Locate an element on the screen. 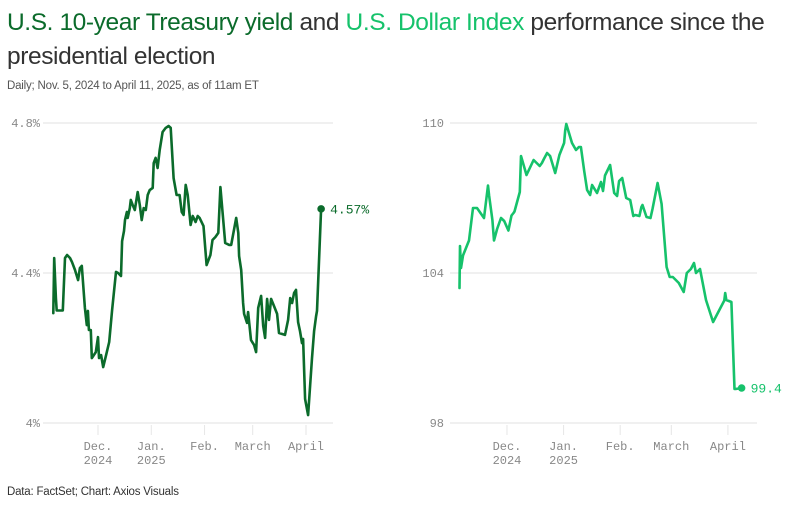 Image resolution: width=806 pixels, height=510 pixels. title-connector: and is located at coordinates (319, 22).